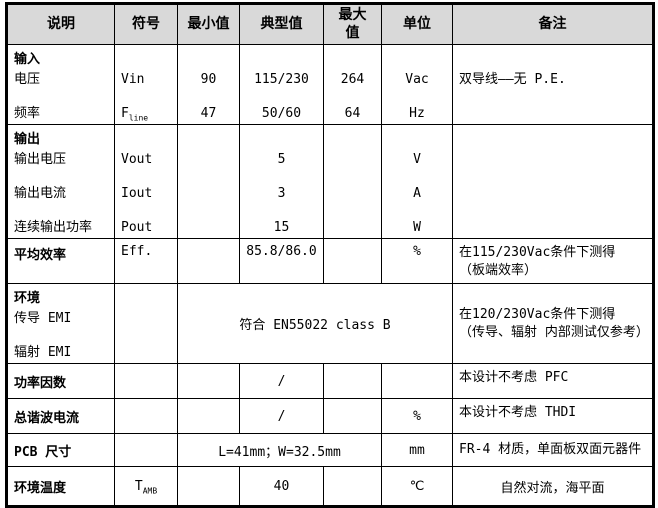  What do you see at coordinates (553, 450) in the screenshot?
I see `pcb-remark-cell: FR-4 材质，单面板双面元器件` at bounding box center [553, 450].